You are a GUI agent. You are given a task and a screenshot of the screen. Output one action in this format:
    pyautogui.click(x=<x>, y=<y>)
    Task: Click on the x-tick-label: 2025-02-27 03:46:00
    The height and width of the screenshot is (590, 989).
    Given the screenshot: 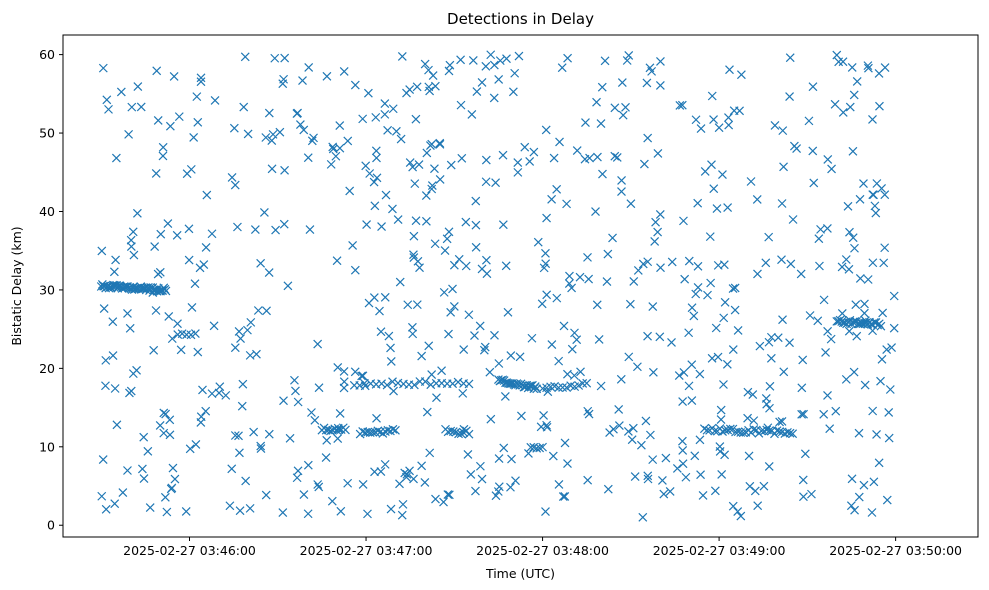 What is the action you would take?
    pyautogui.click(x=189, y=550)
    